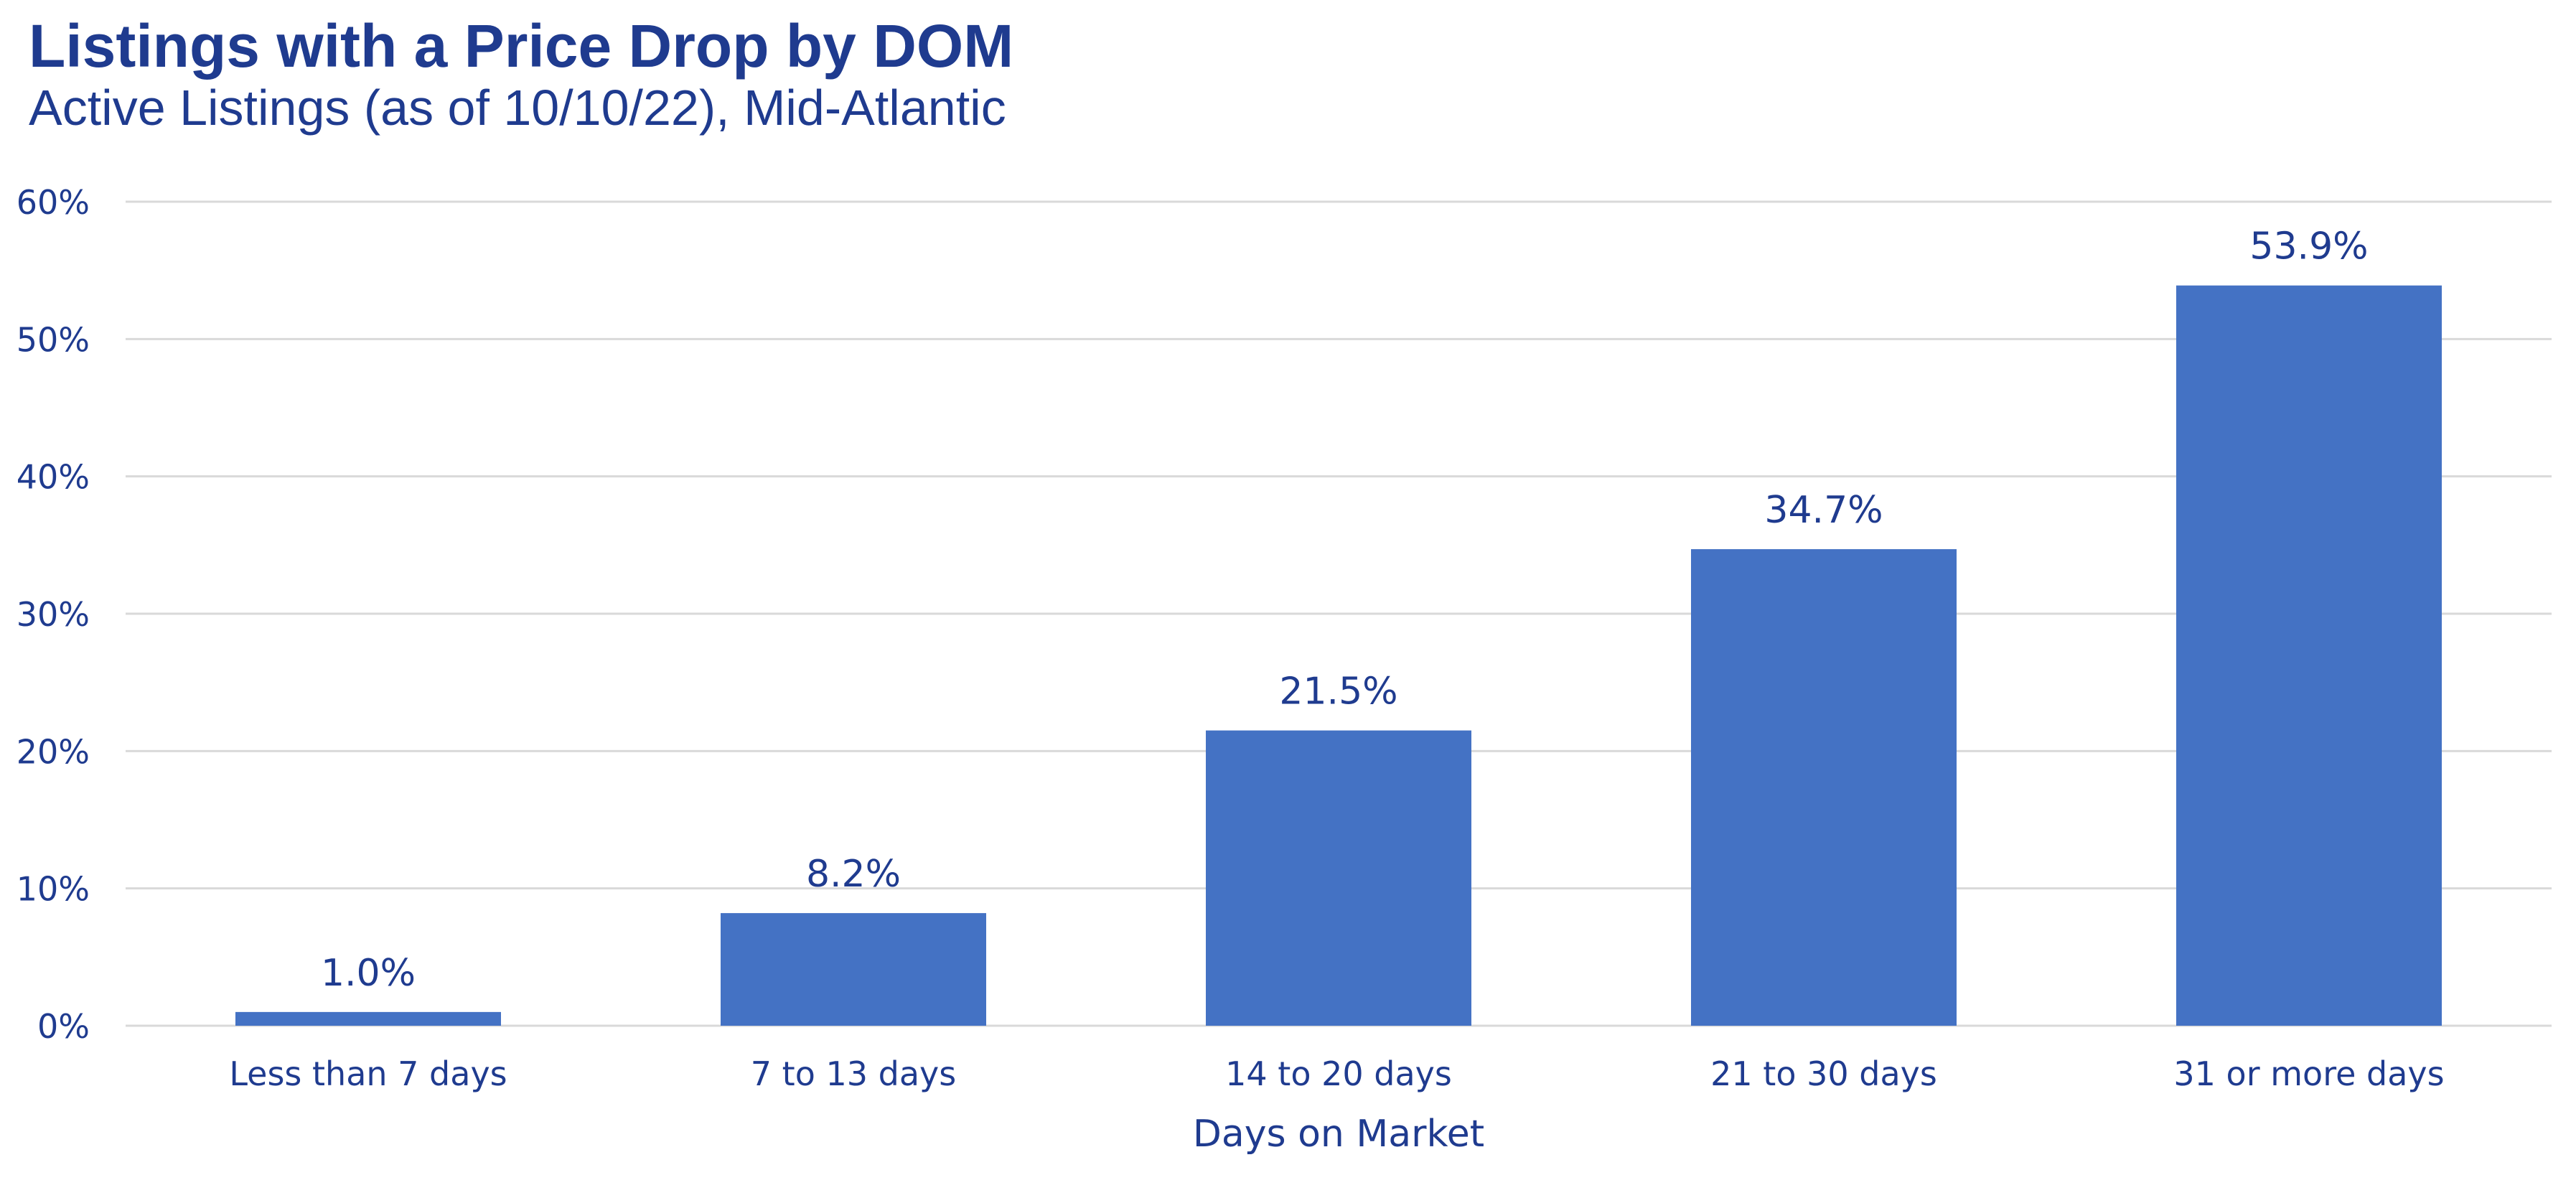 The width and height of the screenshot is (2576, 1198). Describe the element at coordinates (2309, 1073) in the screenshot. I see `category-label: 31 or more days` at that location.